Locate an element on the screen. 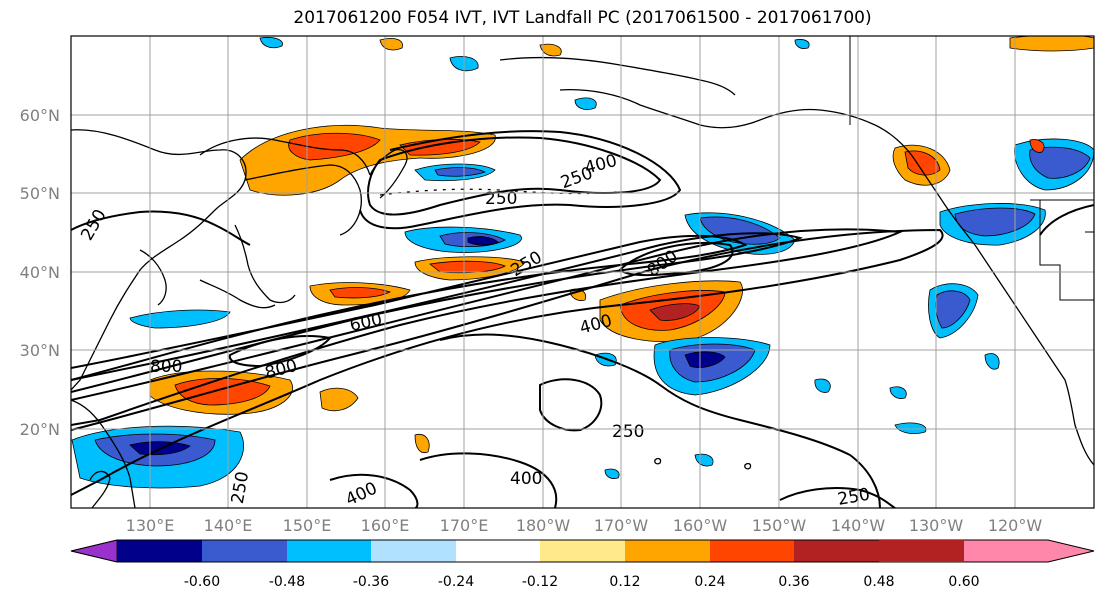  lon-label: 160°W is located at coordinates (700, 525).